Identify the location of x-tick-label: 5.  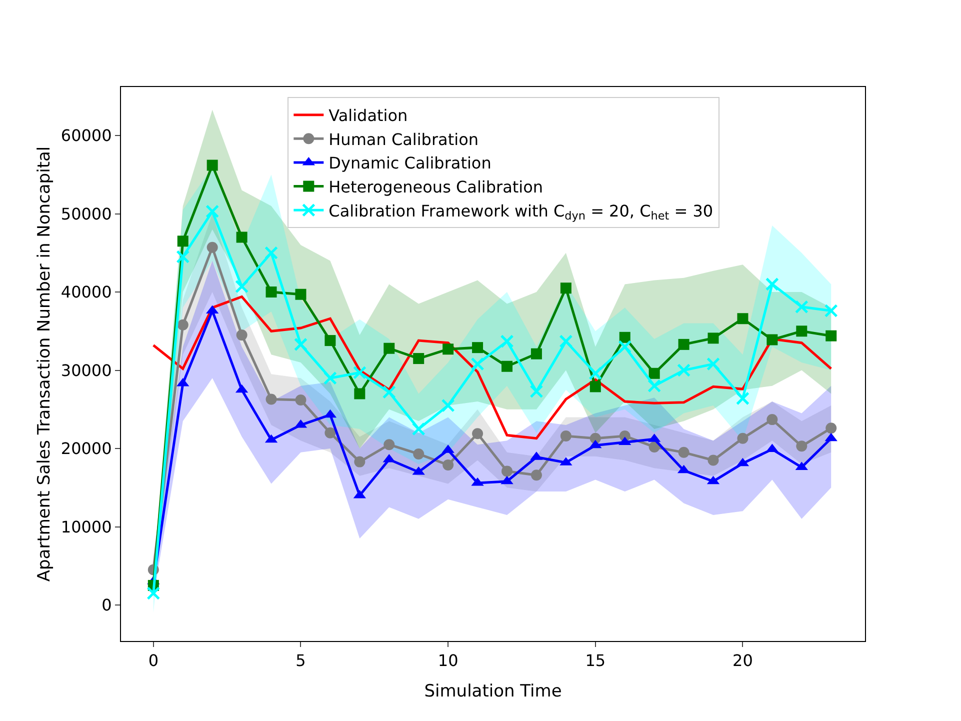
(301, 660).